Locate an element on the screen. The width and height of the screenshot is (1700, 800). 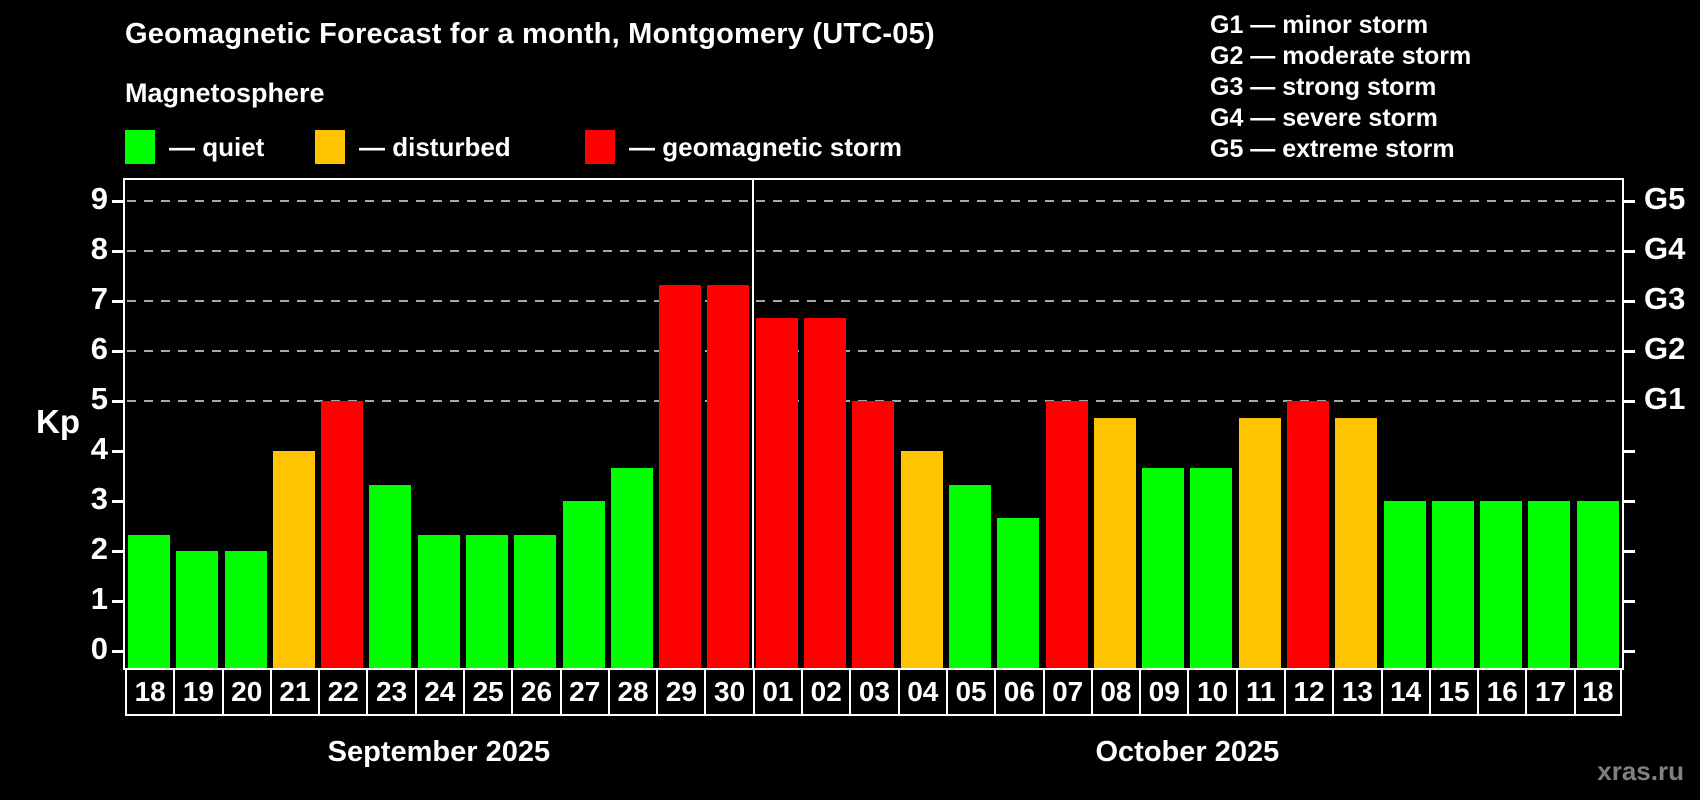
legend-item-quiet: — quiet is located at coordinates (194, 147).